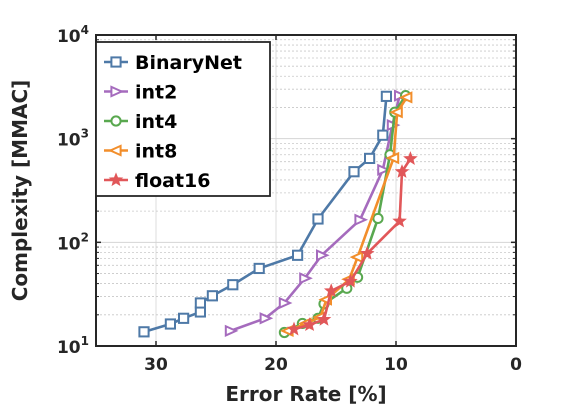 The image size is (571, 408). I want to click on x-tick-label: 0, so click(516, 365).